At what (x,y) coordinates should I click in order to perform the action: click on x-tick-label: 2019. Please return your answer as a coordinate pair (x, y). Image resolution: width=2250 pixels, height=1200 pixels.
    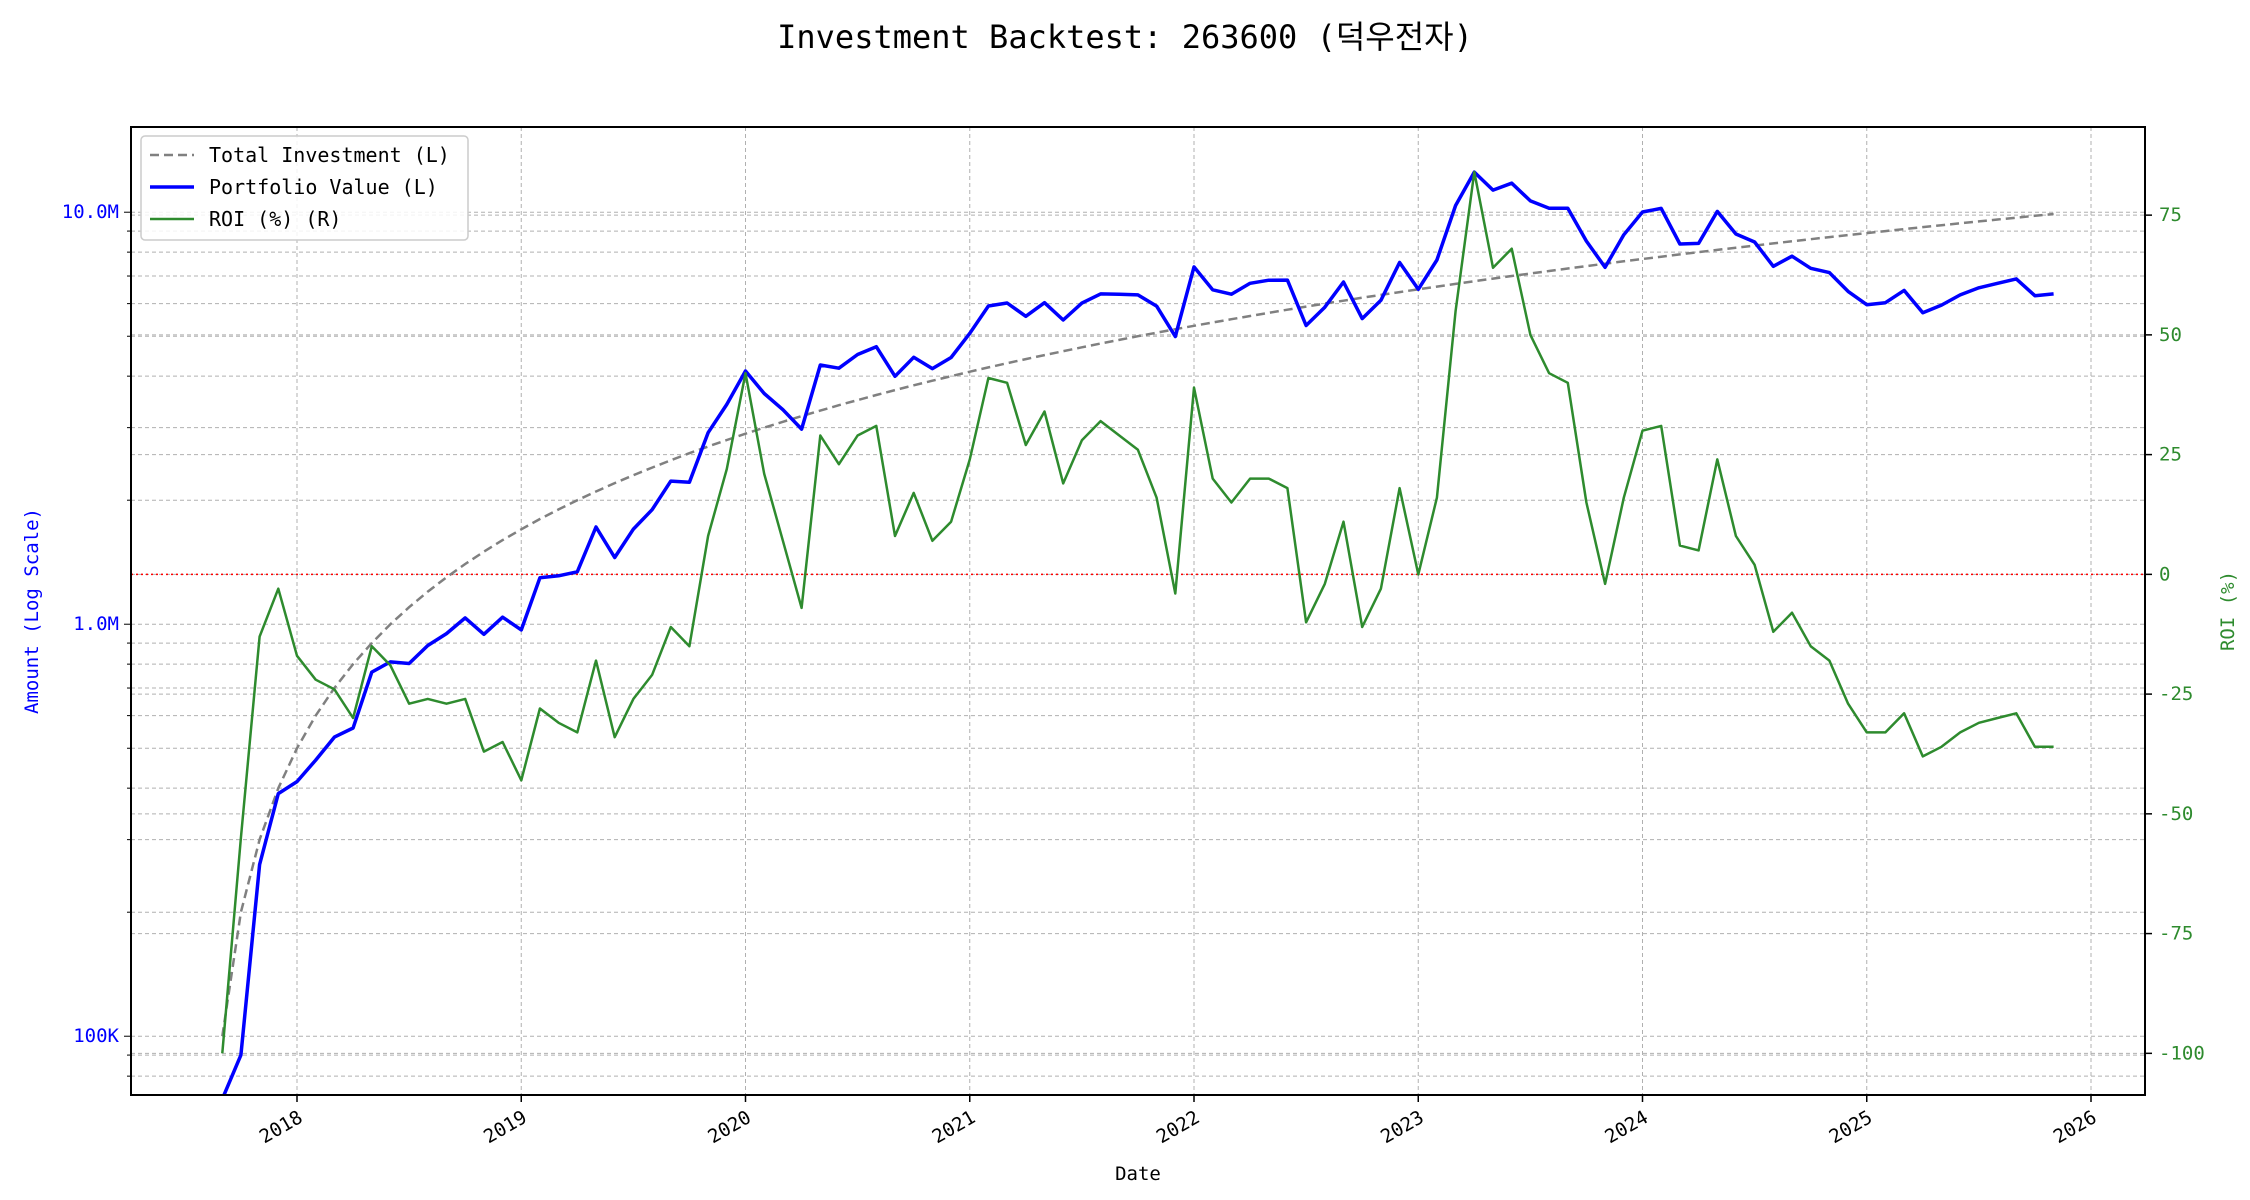
    Looking at the image, I should click on (505, 1127).